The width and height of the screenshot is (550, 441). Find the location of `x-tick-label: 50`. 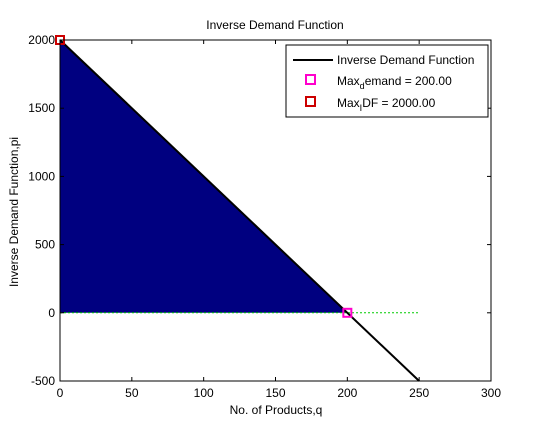

x-tick-label: 50 is located at coordinates (132, 393).